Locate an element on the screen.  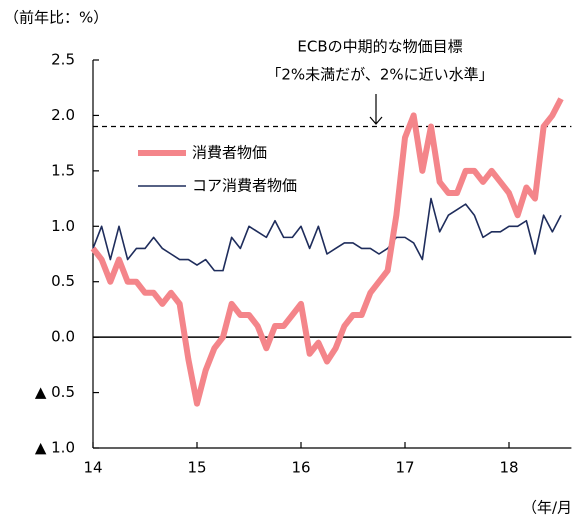
y-tick-label: 0.0 is located at coordinates (63, 337).